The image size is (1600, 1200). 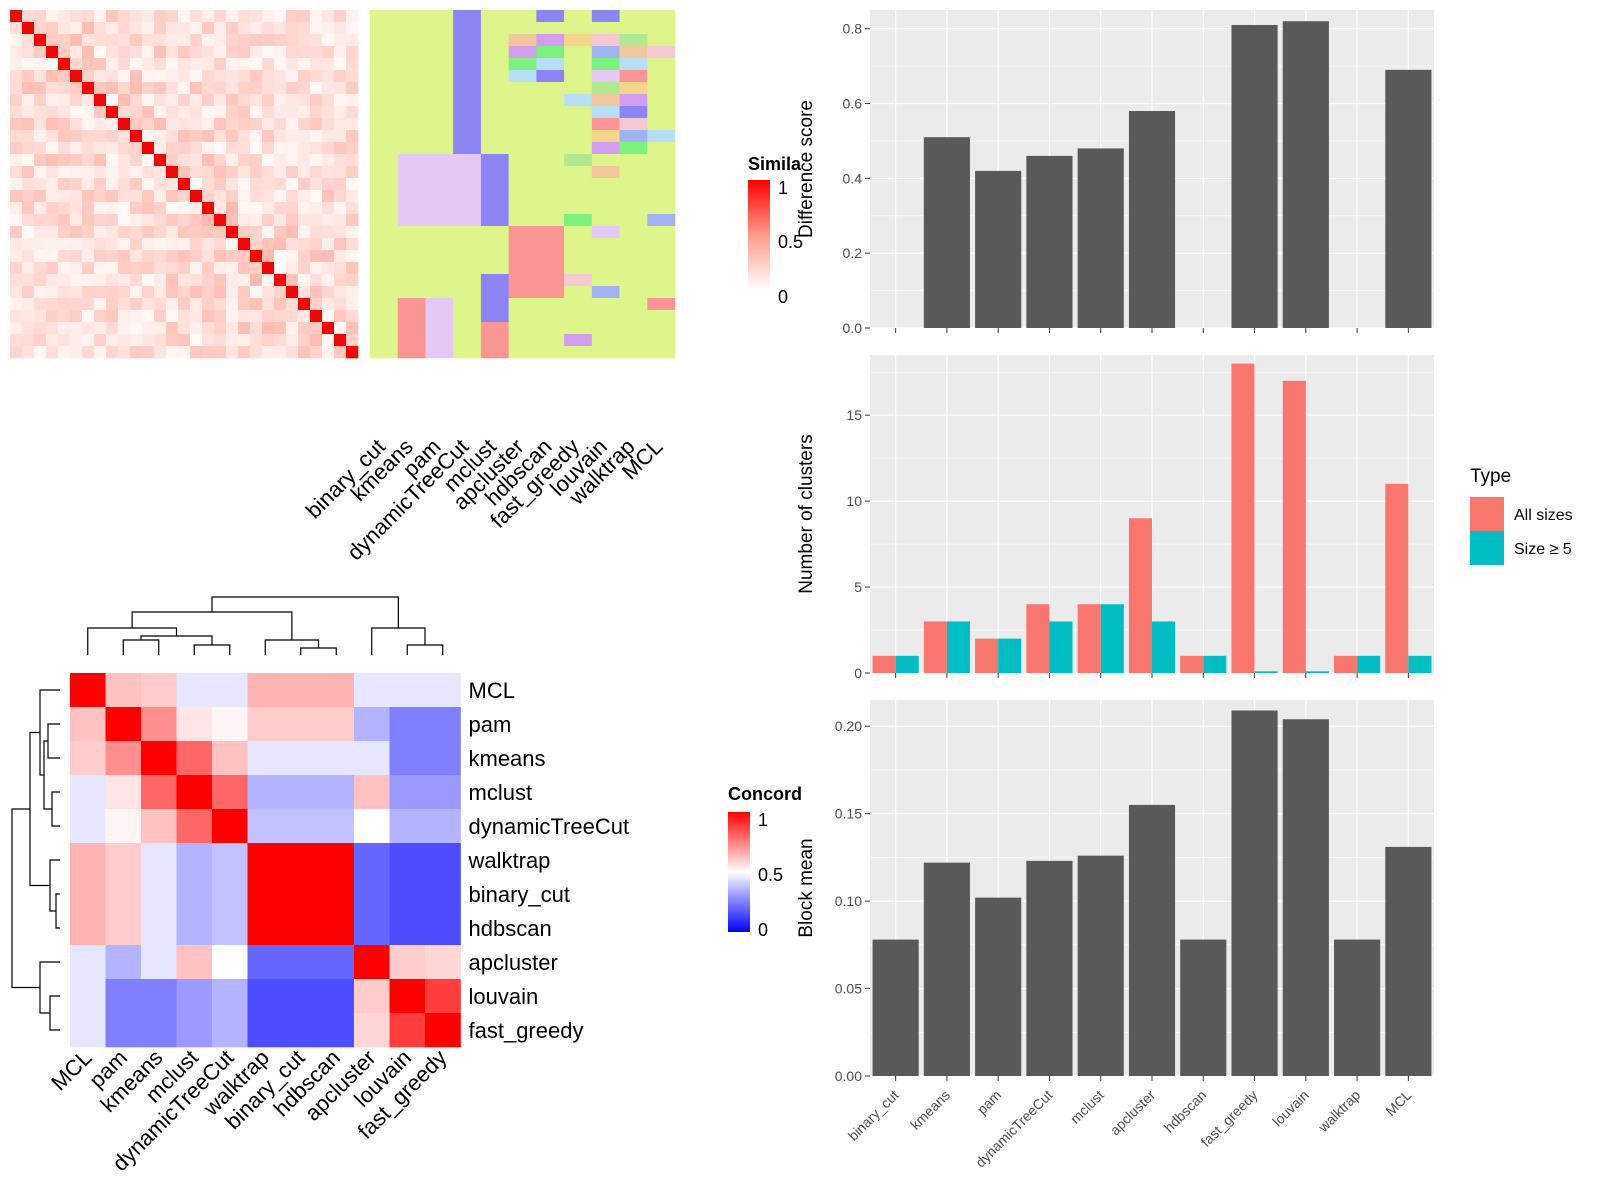 What do you see at coordinates (775, 230) in the screenshot?
I see `similarity-legend: Simila 1 0.5 0` at bounding box center [775, 230].